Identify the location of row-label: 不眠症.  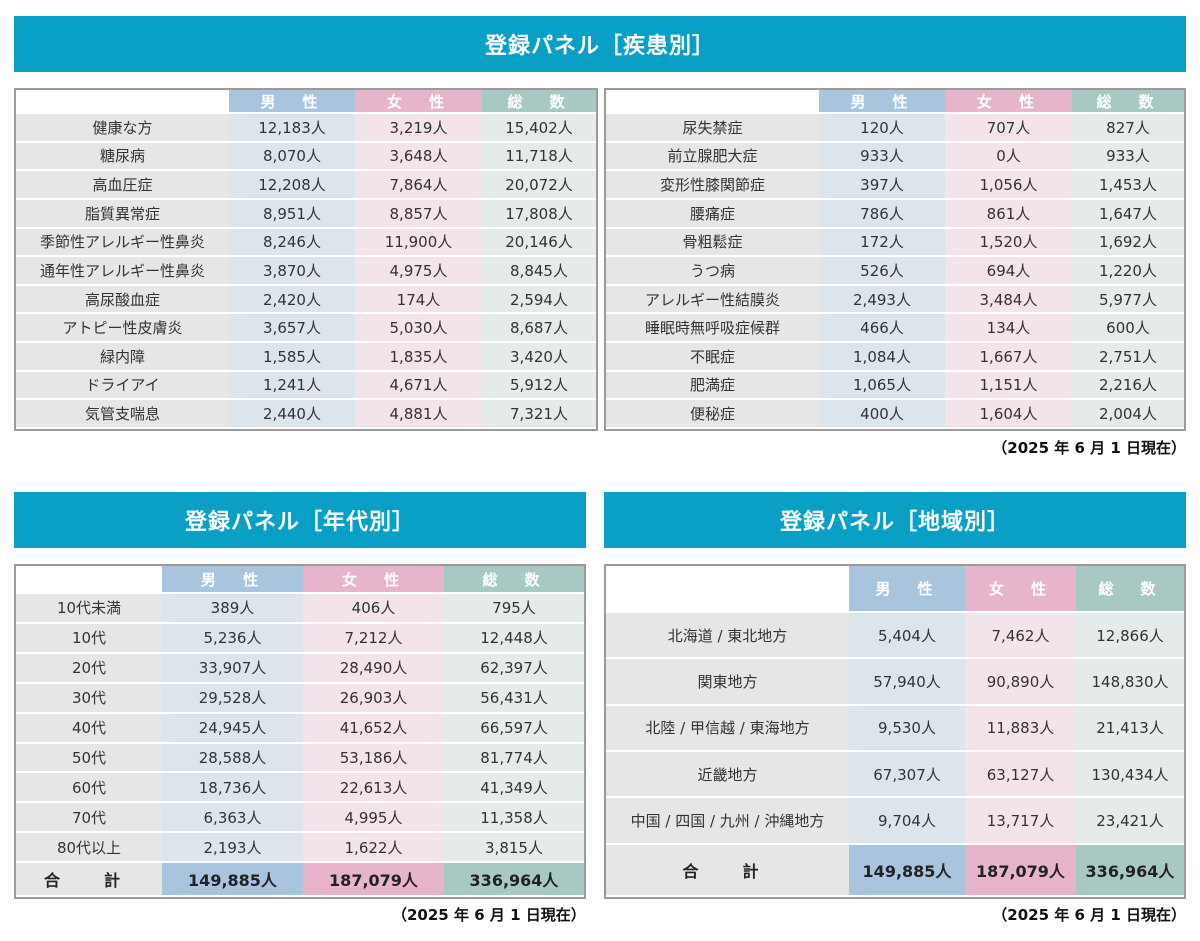
(712, 357).